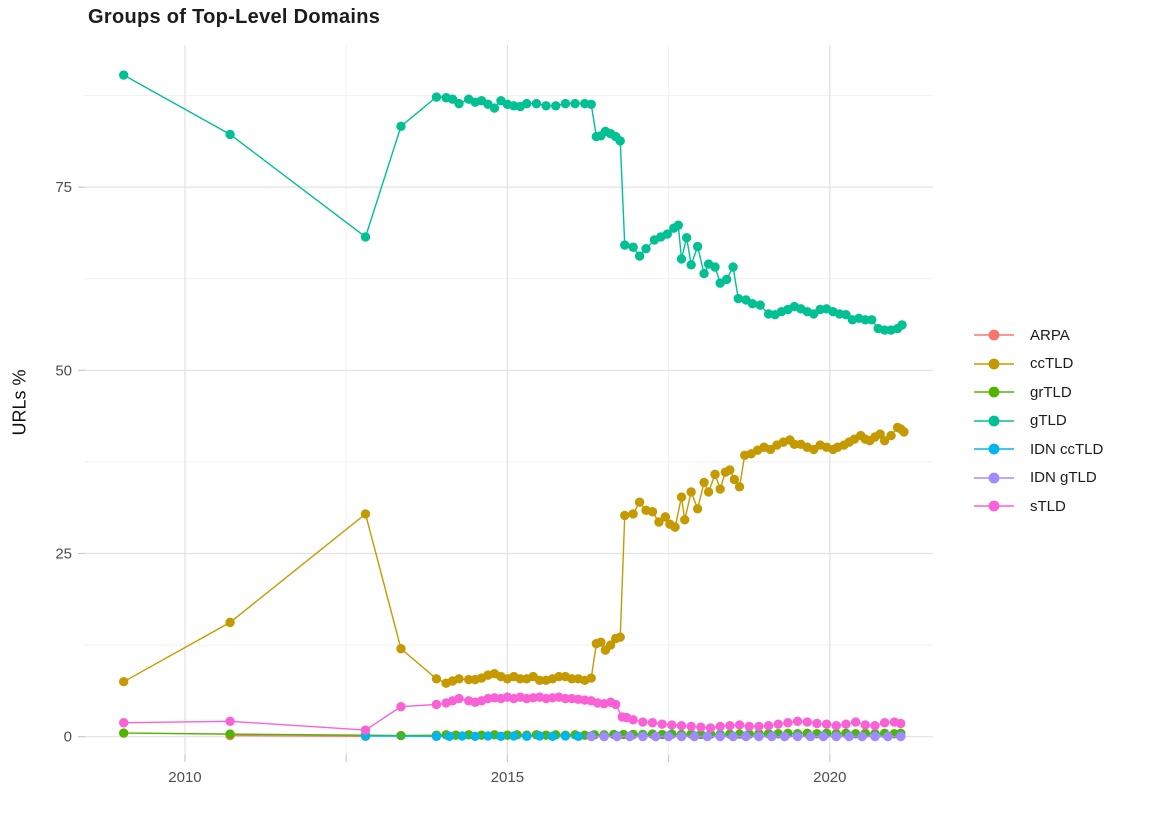  Describe the element at coordinates (1051, 392) in the screenshot. I see `legend-label-grtld: grTLD` at that location.